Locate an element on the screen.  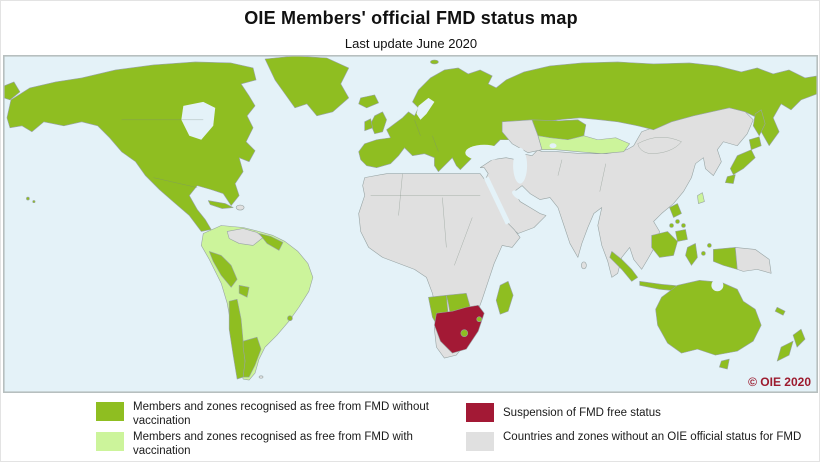
region-peru is located at coordinates (223, 269).